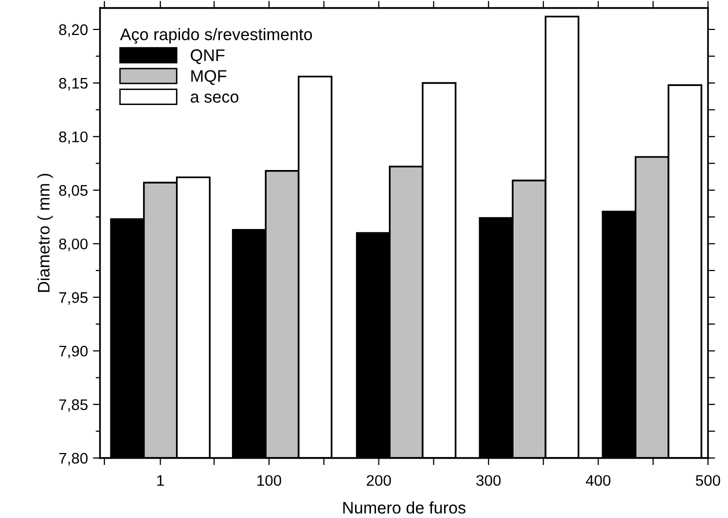 This screenshot has height=518, width=728. I want to click on y-tick-label: 7,85, so click(73, 405).